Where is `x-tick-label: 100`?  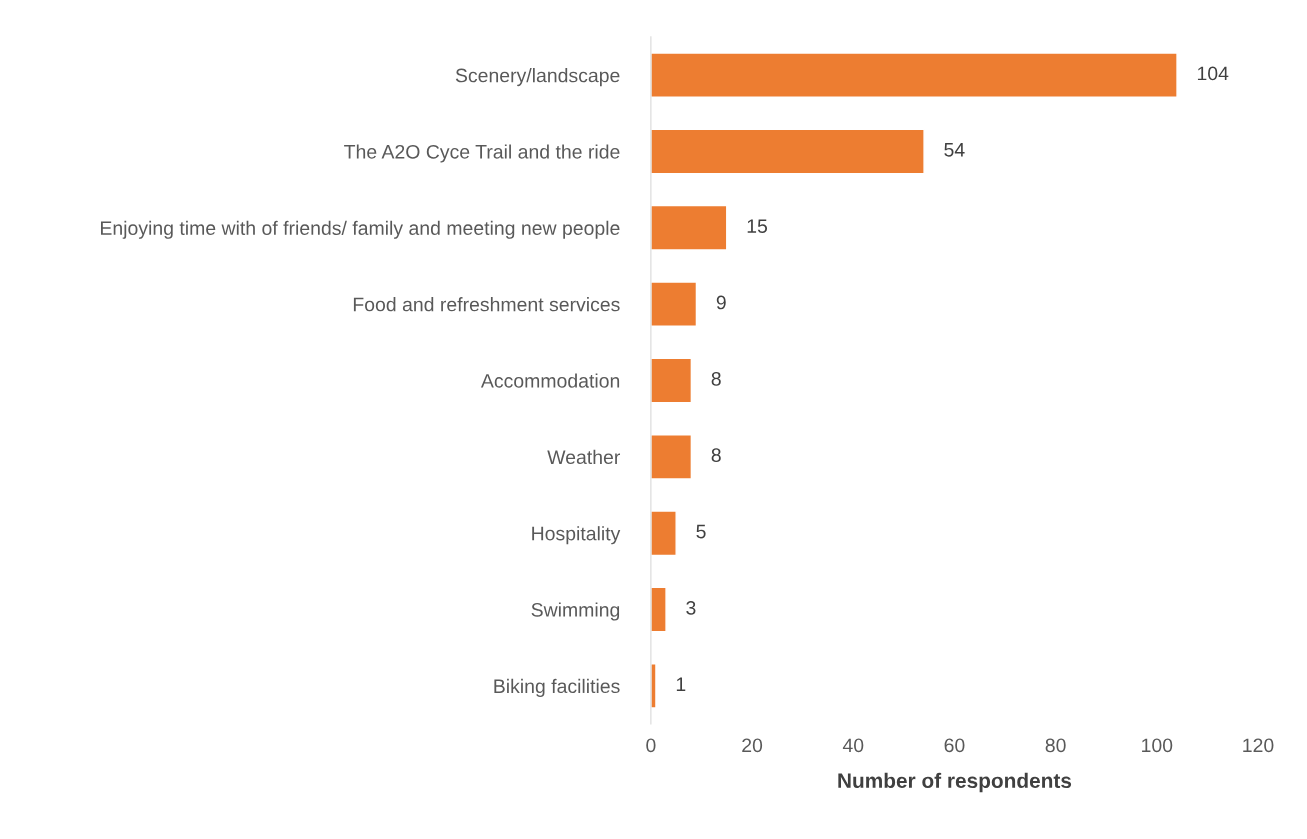
x-tick-label: 100 is located at coordinates (1157, 745).